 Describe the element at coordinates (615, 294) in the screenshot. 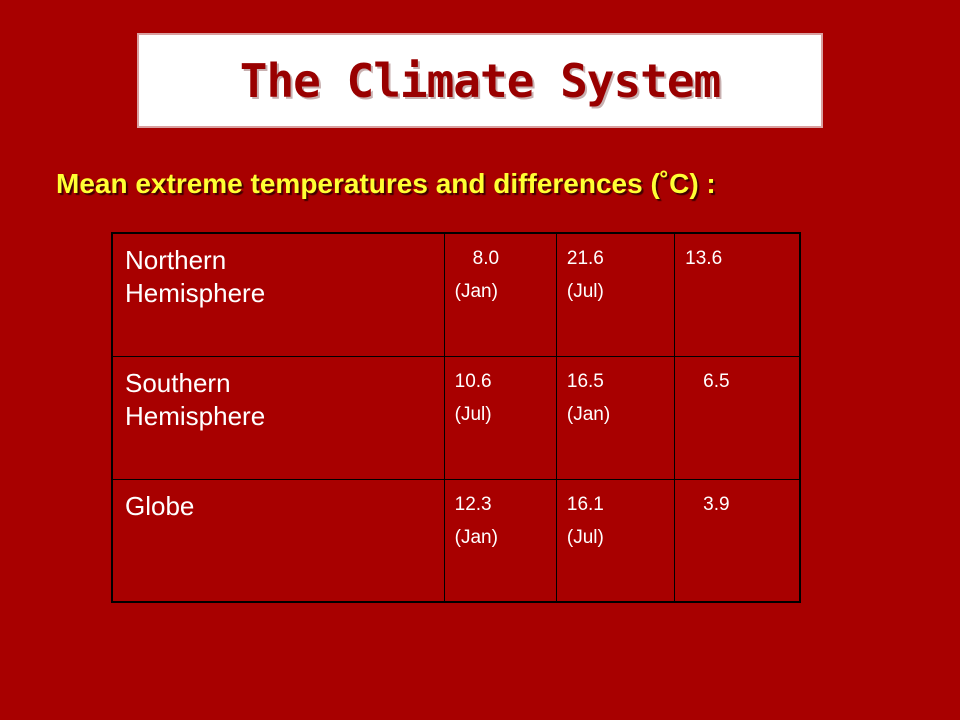

I see `max-cell: 21.6 (Jul)` at that location.